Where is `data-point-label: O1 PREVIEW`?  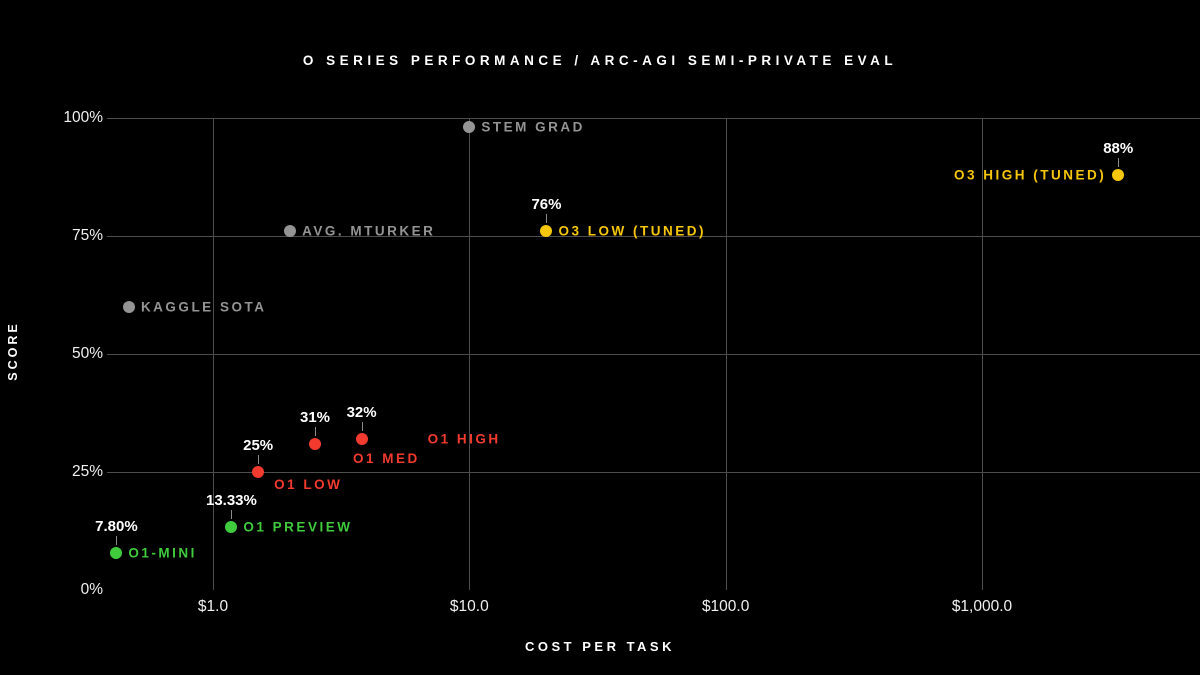 data-point-label: O1 PREVIEW is located at coordinates (298, 527).